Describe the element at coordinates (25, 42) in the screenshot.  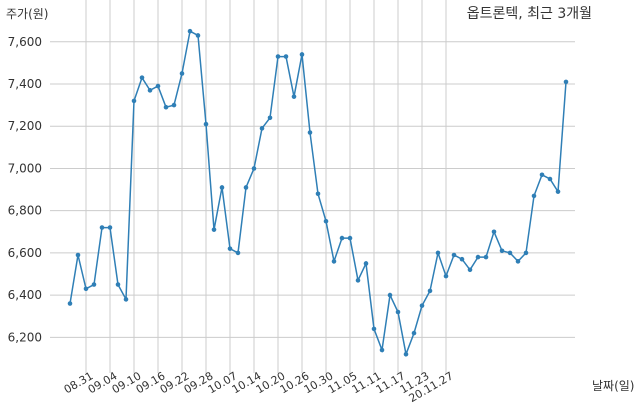
I see `y-tick-label: 7,600` at that location.